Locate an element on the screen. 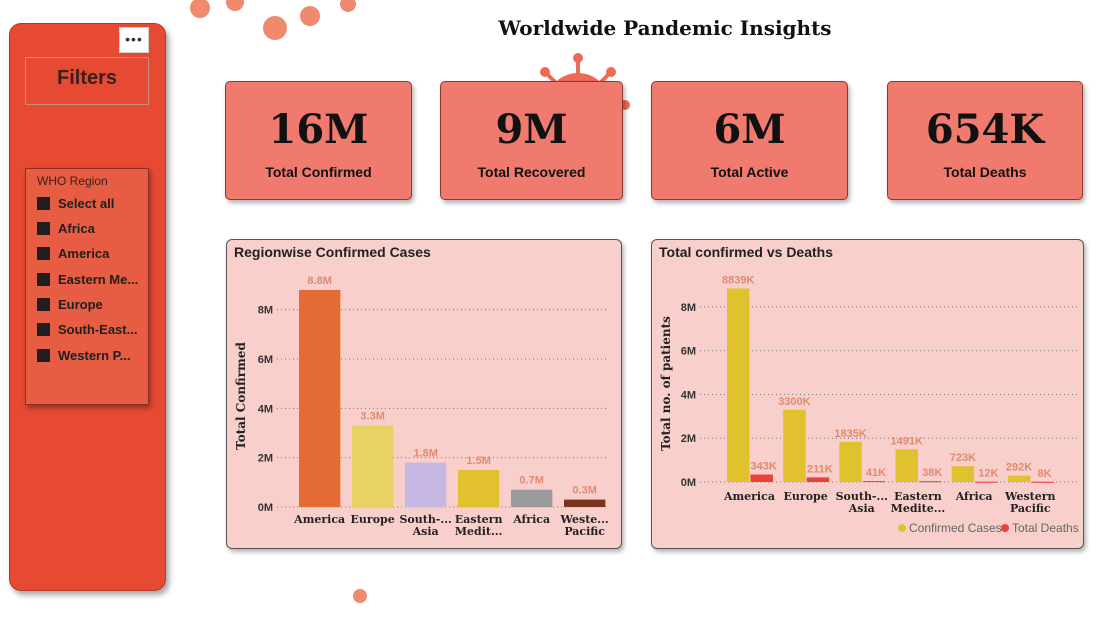 This screenshot has height=624, width=1114. legend-label: Confirmed Cases is located at coordinates (955, 528).